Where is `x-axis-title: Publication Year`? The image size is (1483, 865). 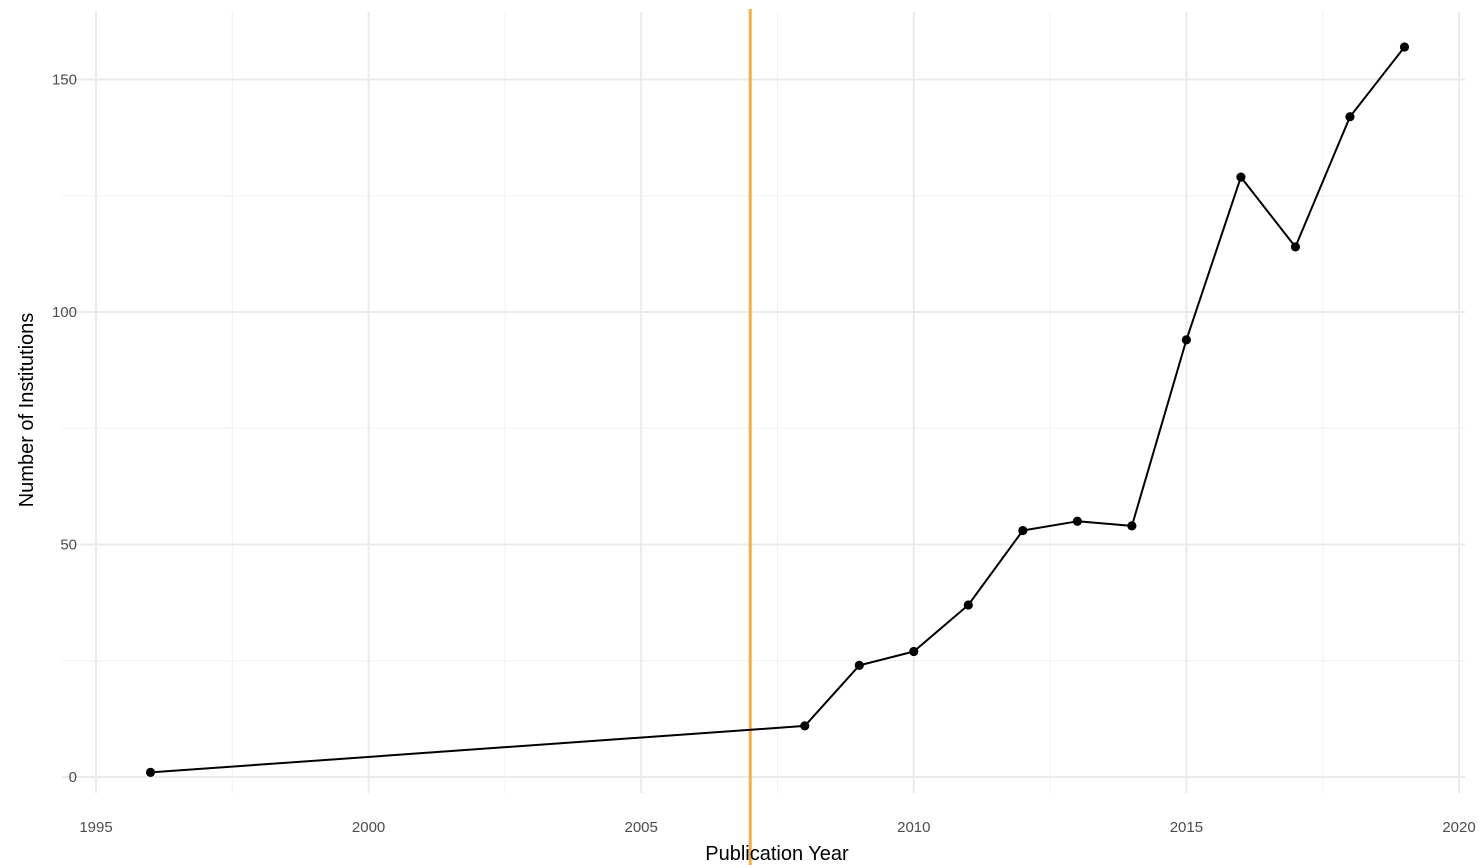
x-axis-title: Publication Year is located at coordinates (777, 854).